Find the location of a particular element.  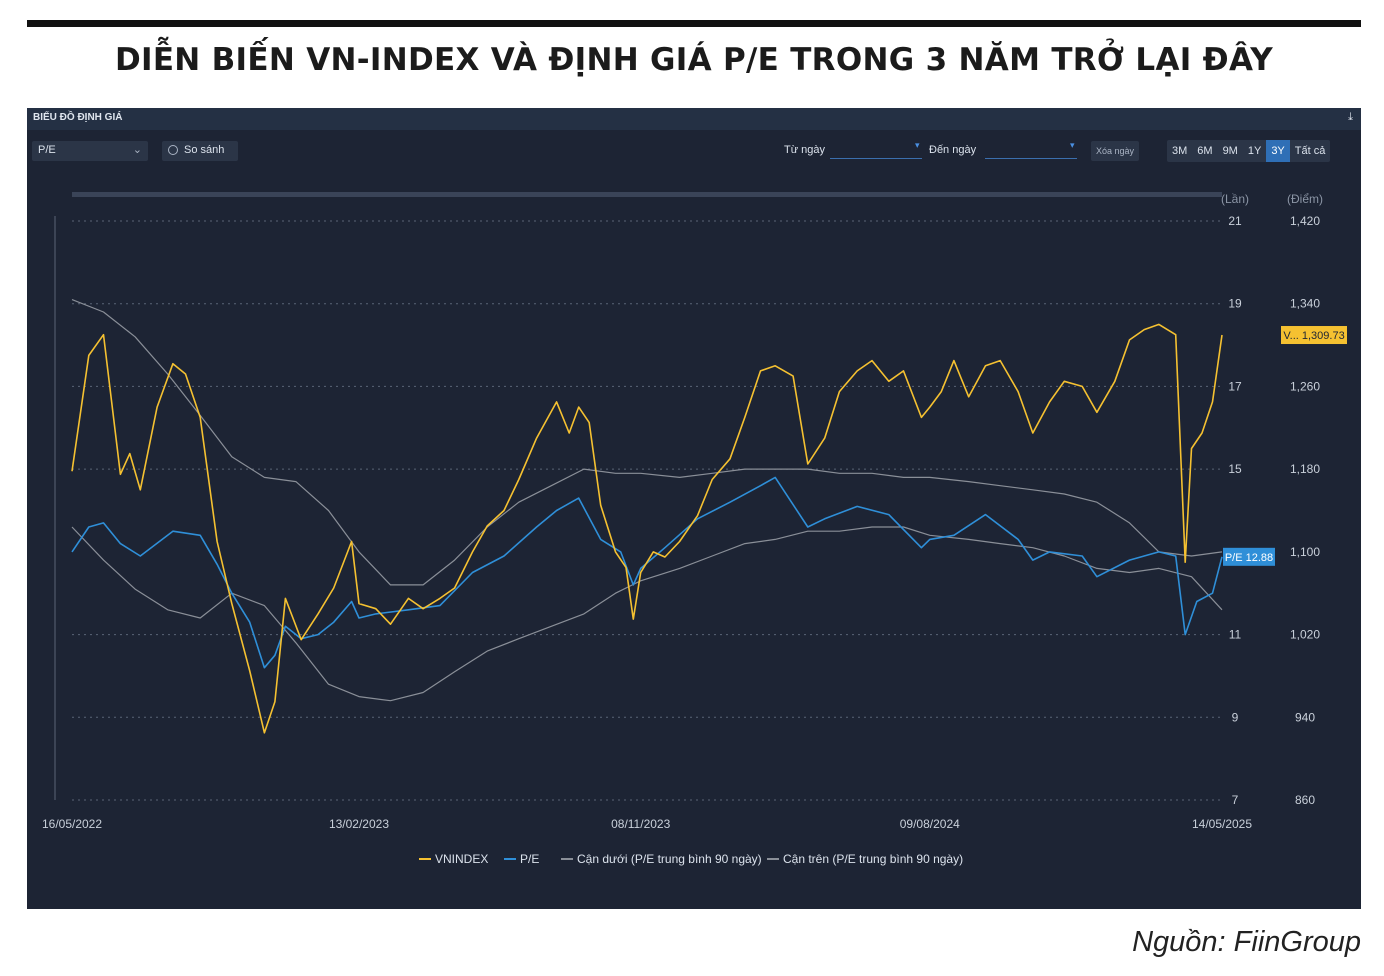

left-axis-title: (Lần) is located at coordinates (1235, 199).